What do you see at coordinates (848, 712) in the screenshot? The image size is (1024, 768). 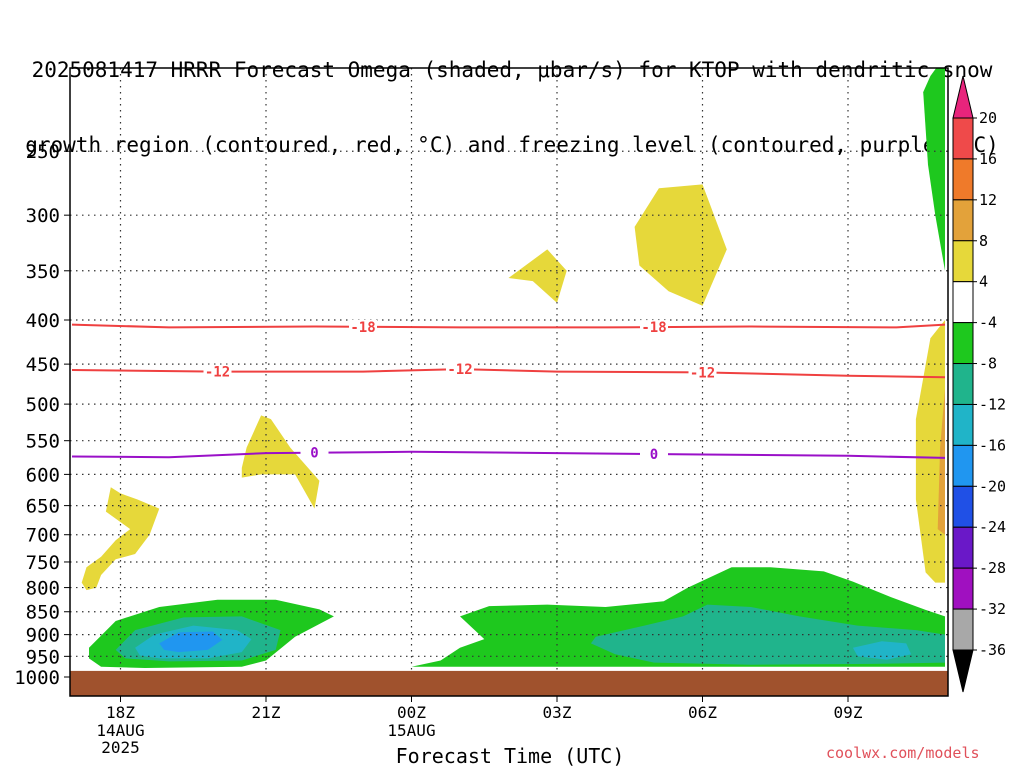 I see `x-tick-label: 09Z` at bounding box center [848, 712].